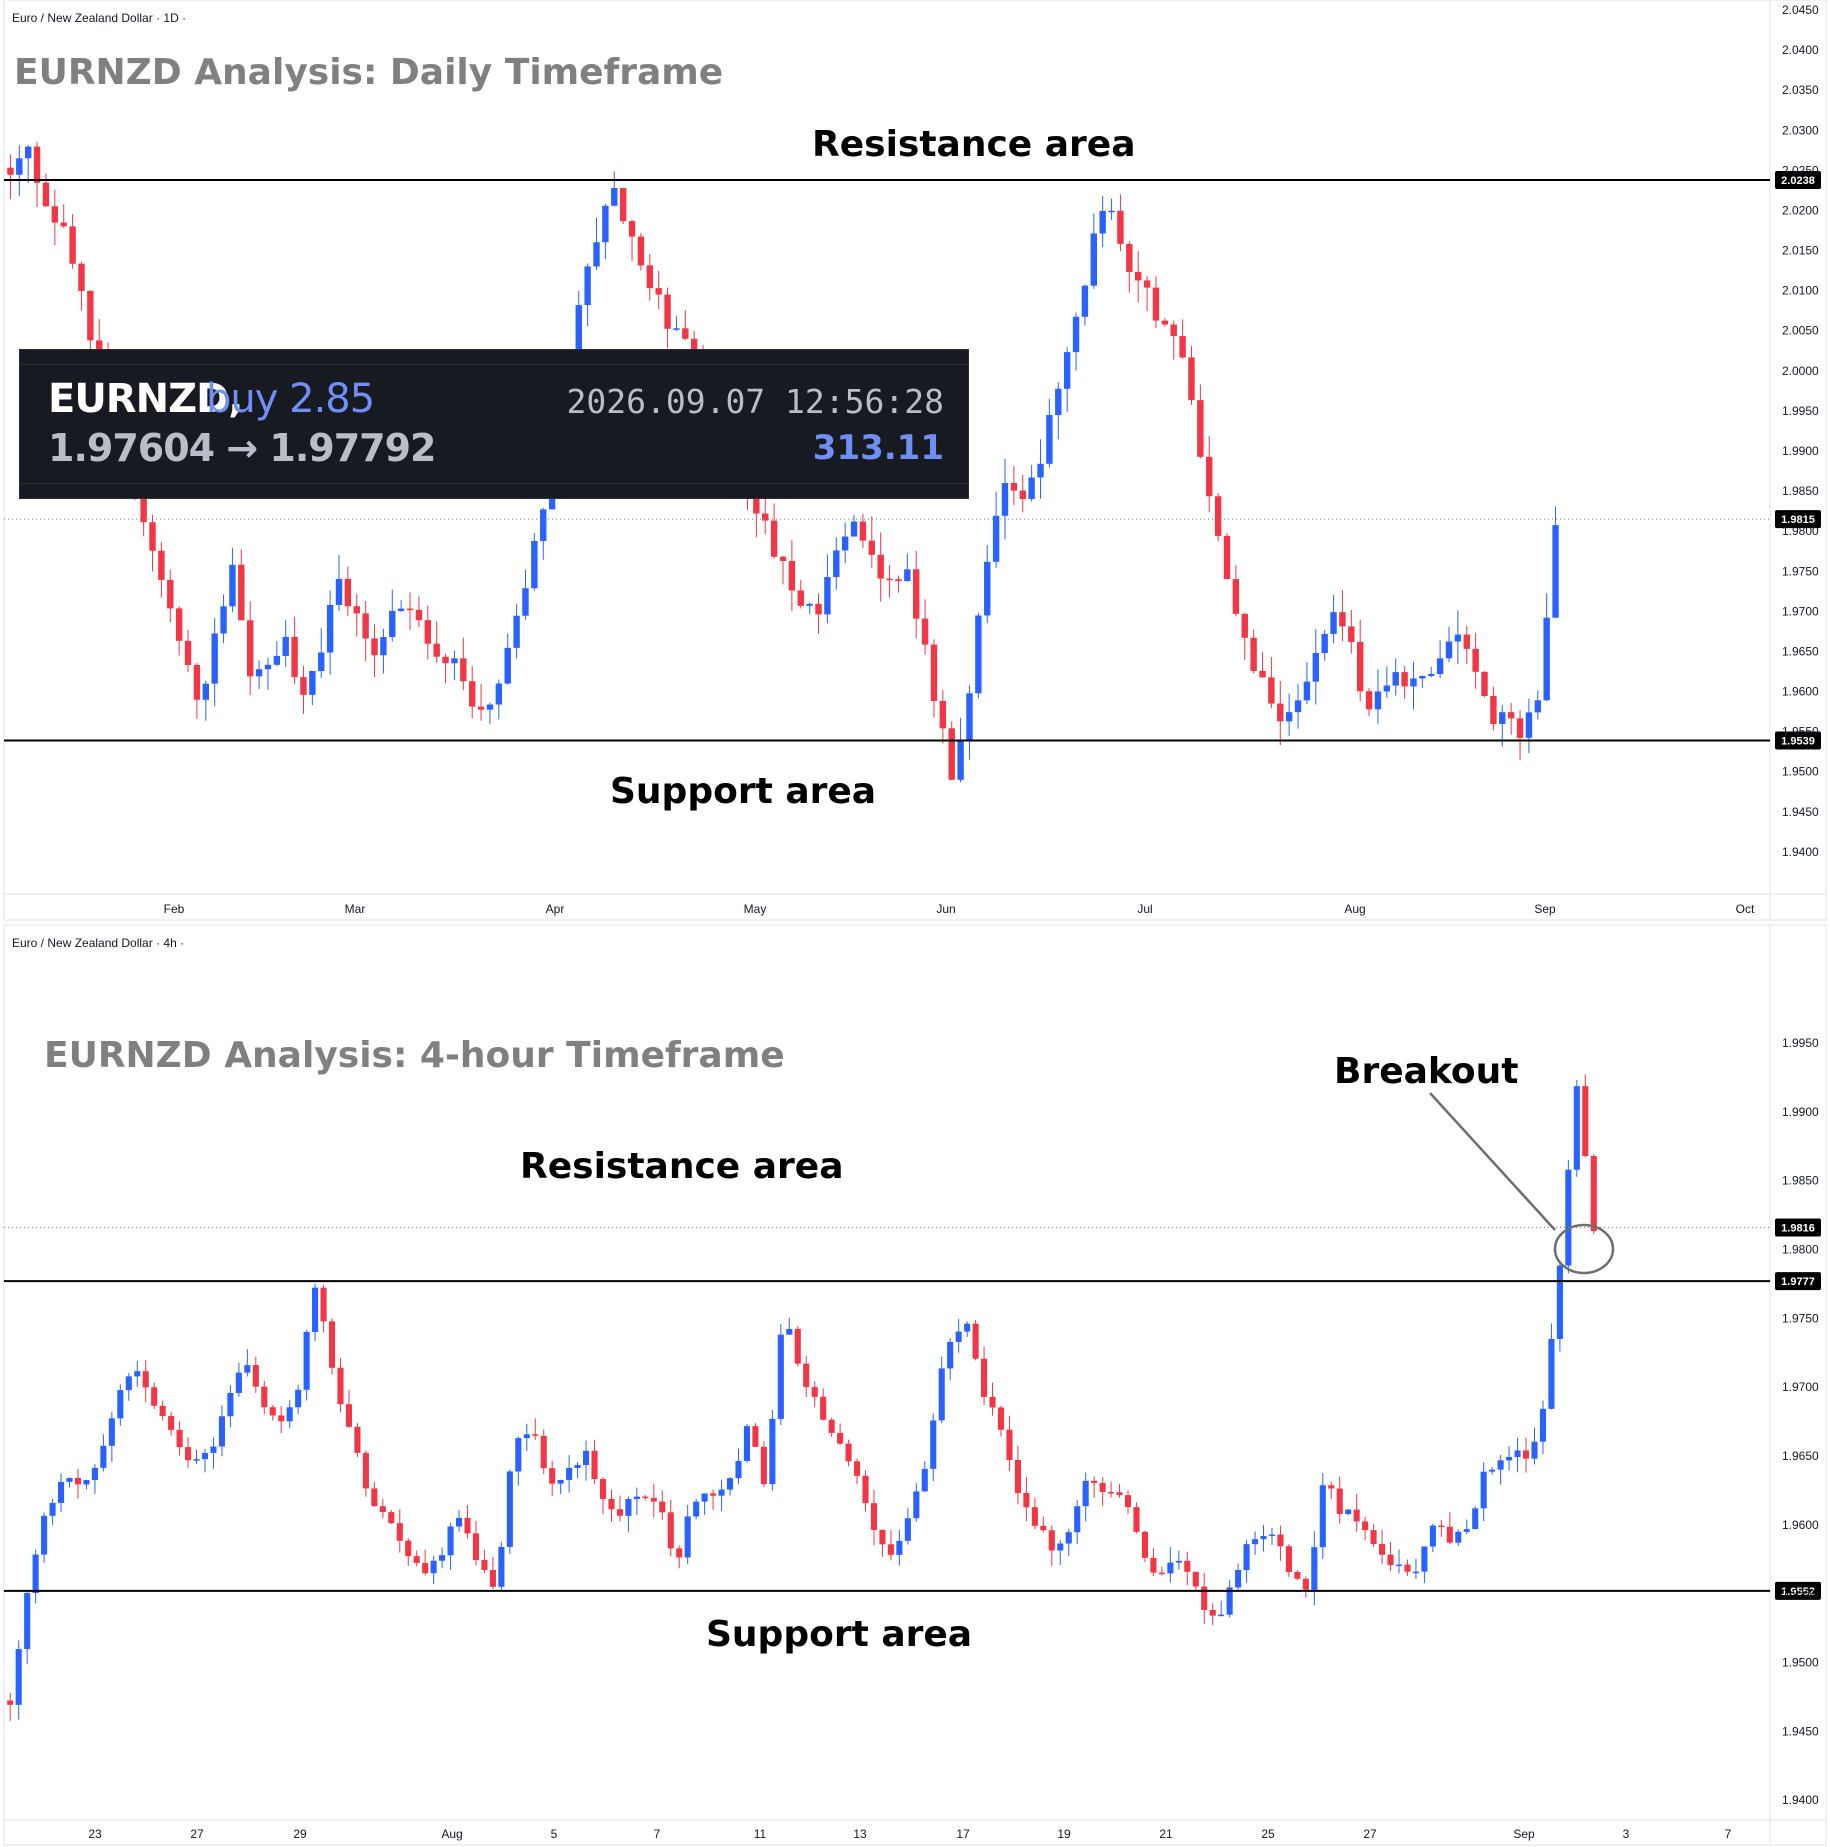 This screenshot has height=1847, width=1830. What do you see at coordinates (1800, 1112) in the screenshot?
I see `y-tick-label: 1.9900` at bounding box center [1800, 1112].